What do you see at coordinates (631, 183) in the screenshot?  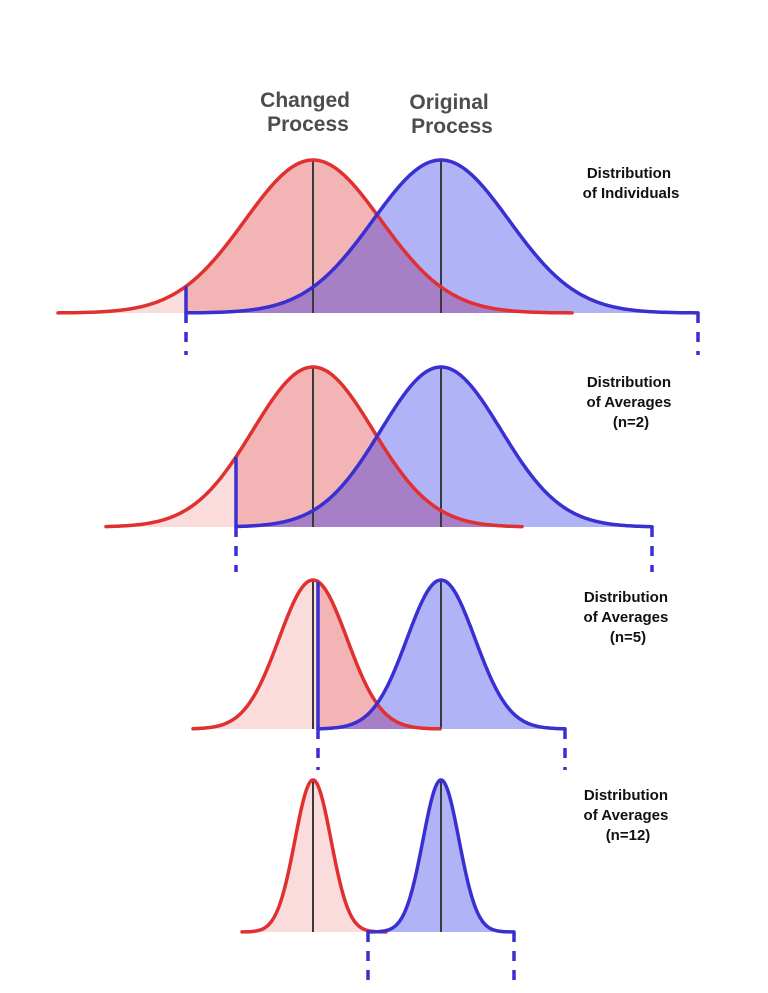 I see `panel-label-individuals: Distribution of Individuals` at bounding box center [631, 183].